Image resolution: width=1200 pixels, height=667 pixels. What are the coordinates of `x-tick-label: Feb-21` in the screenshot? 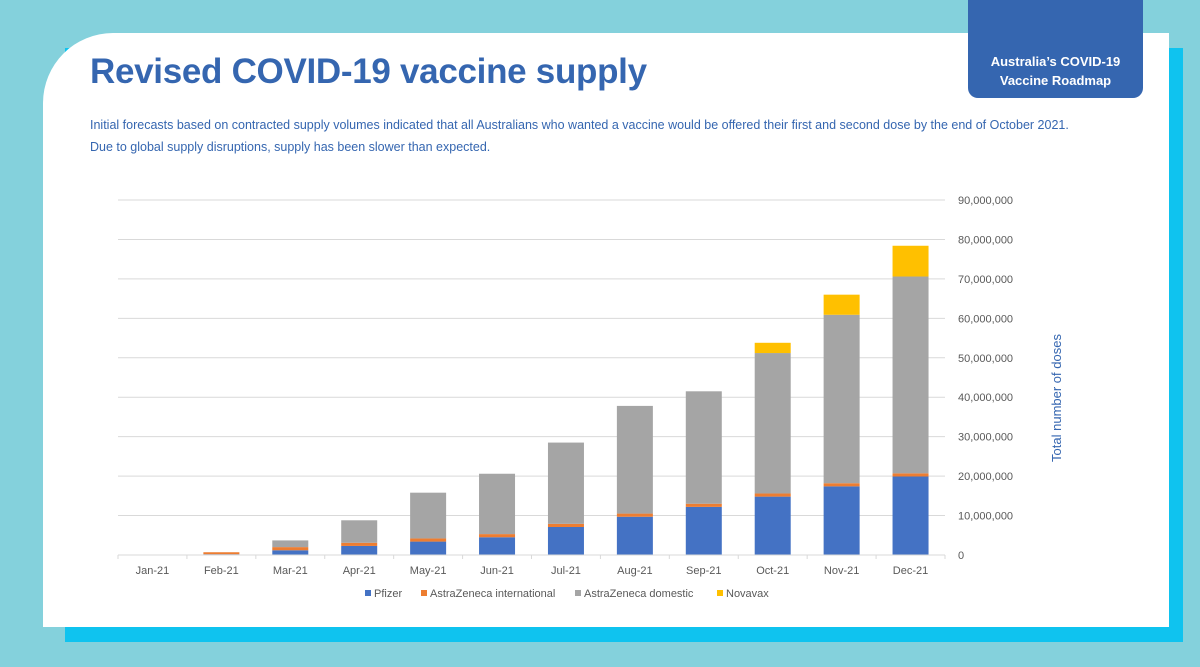 It's located at (221, 571).